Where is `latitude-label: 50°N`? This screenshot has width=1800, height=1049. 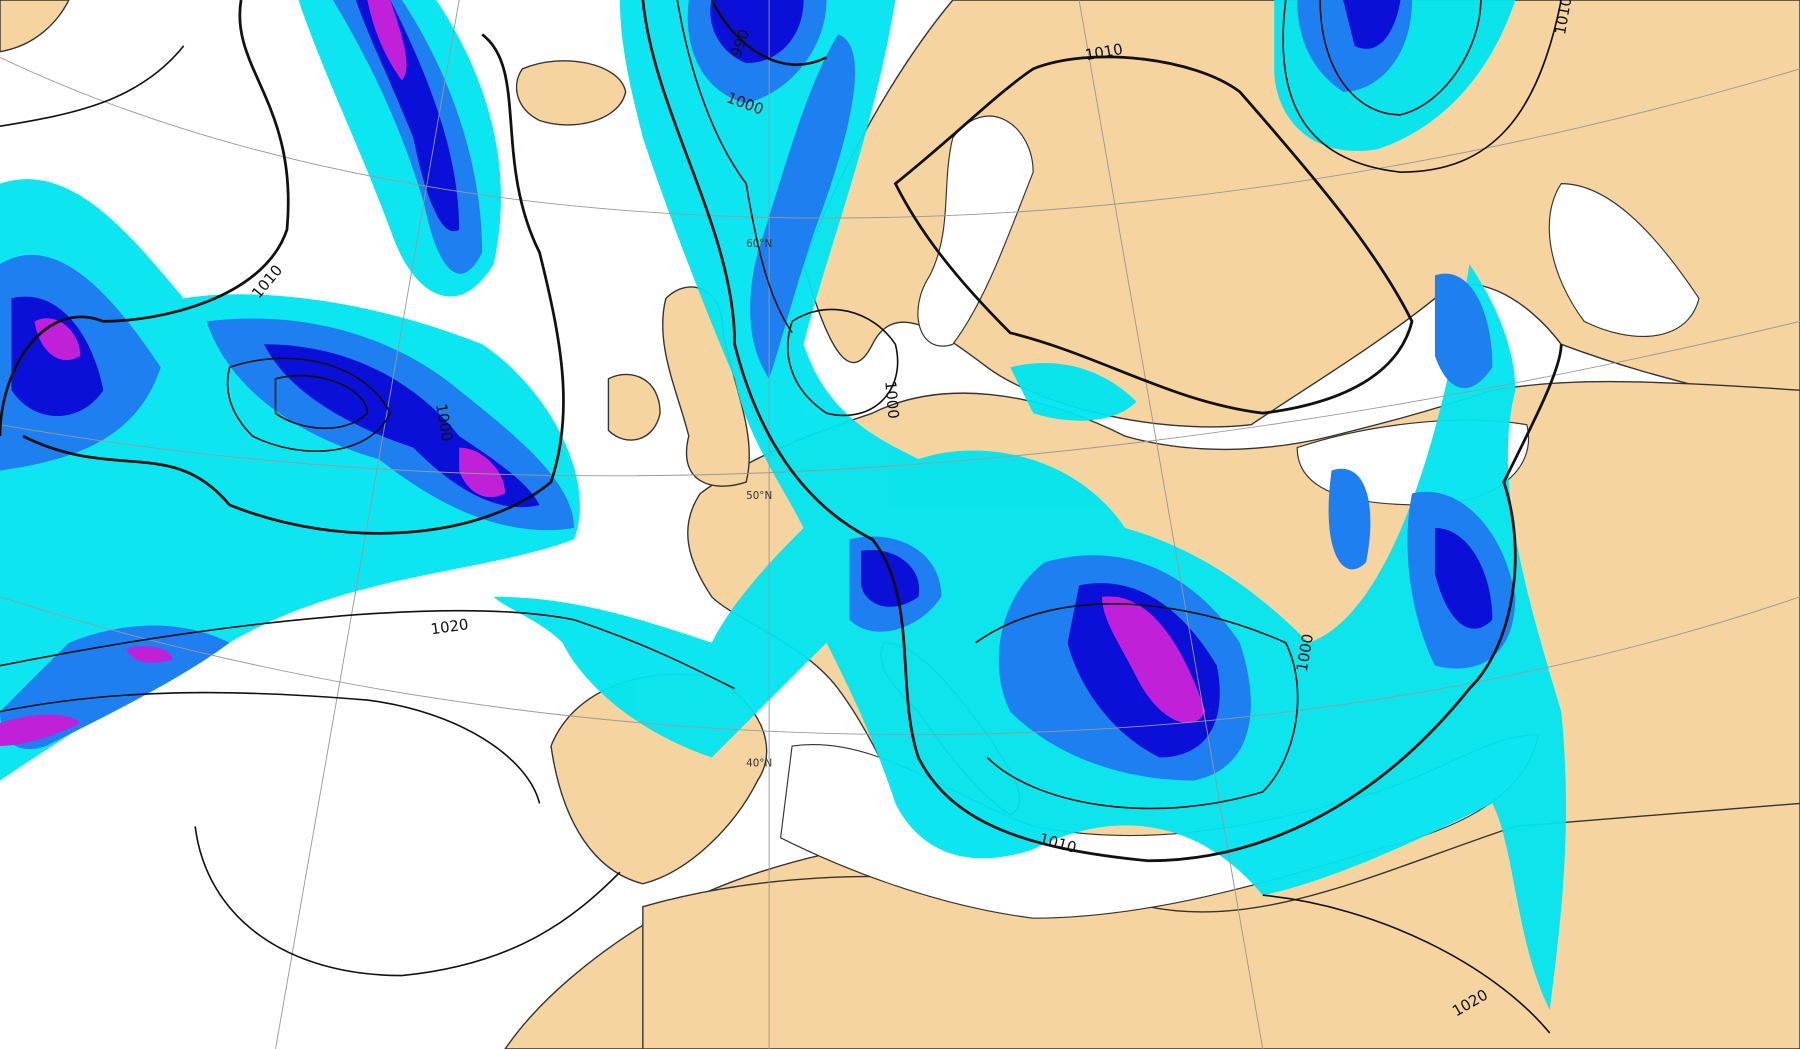
latitude-label: 50°N is located at coordinates (759, 496).